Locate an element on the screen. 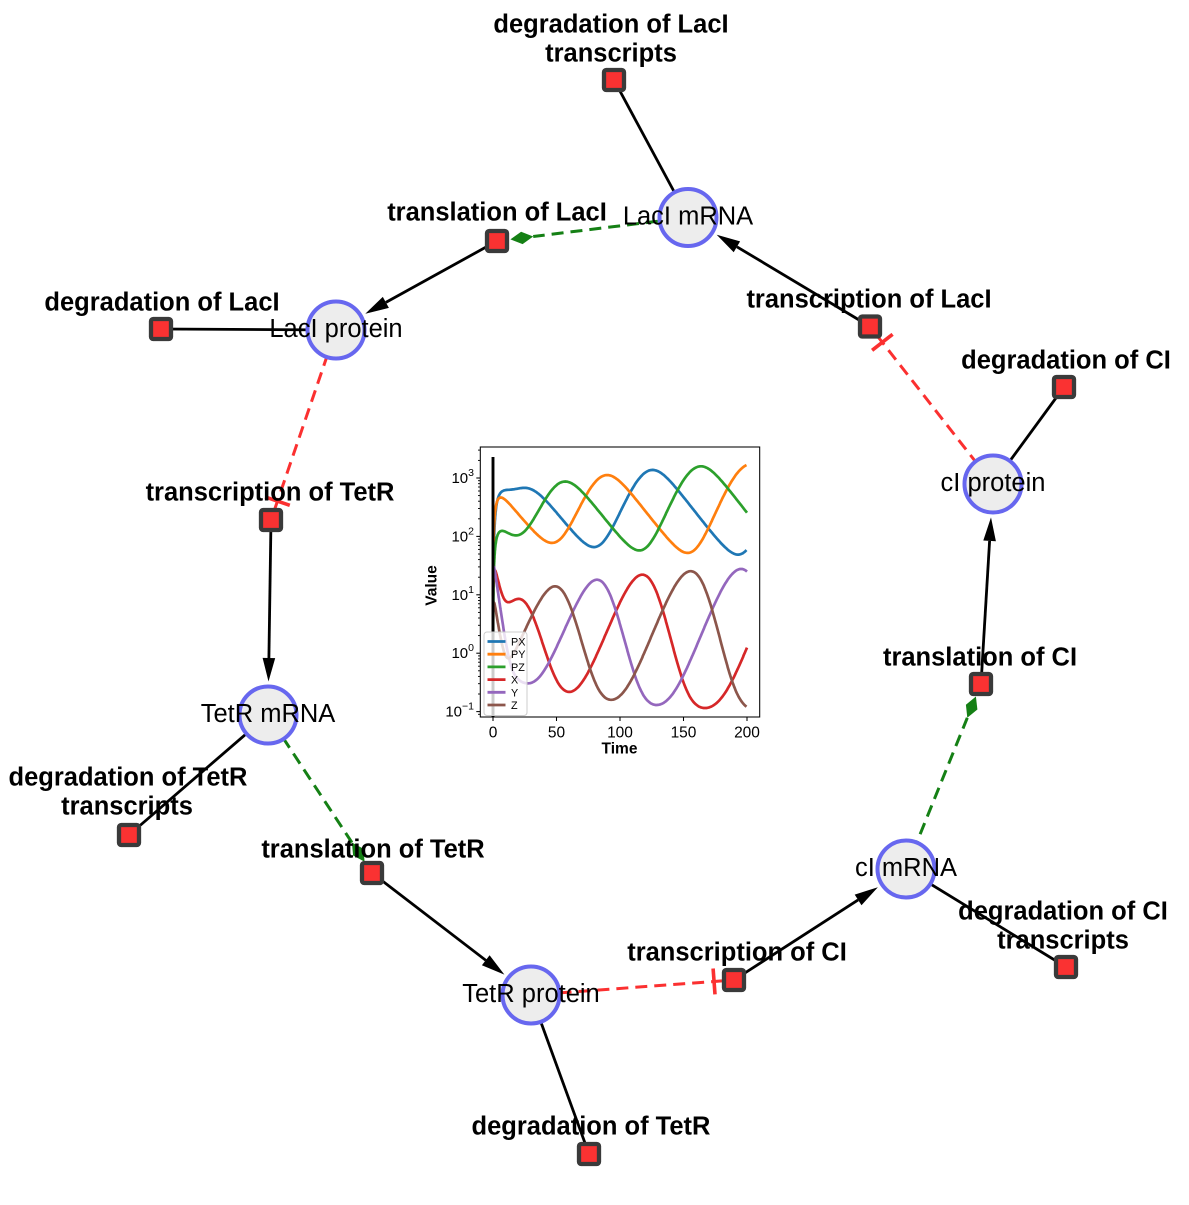  svg-text: translation of CI is located at coordinates (980, 658).